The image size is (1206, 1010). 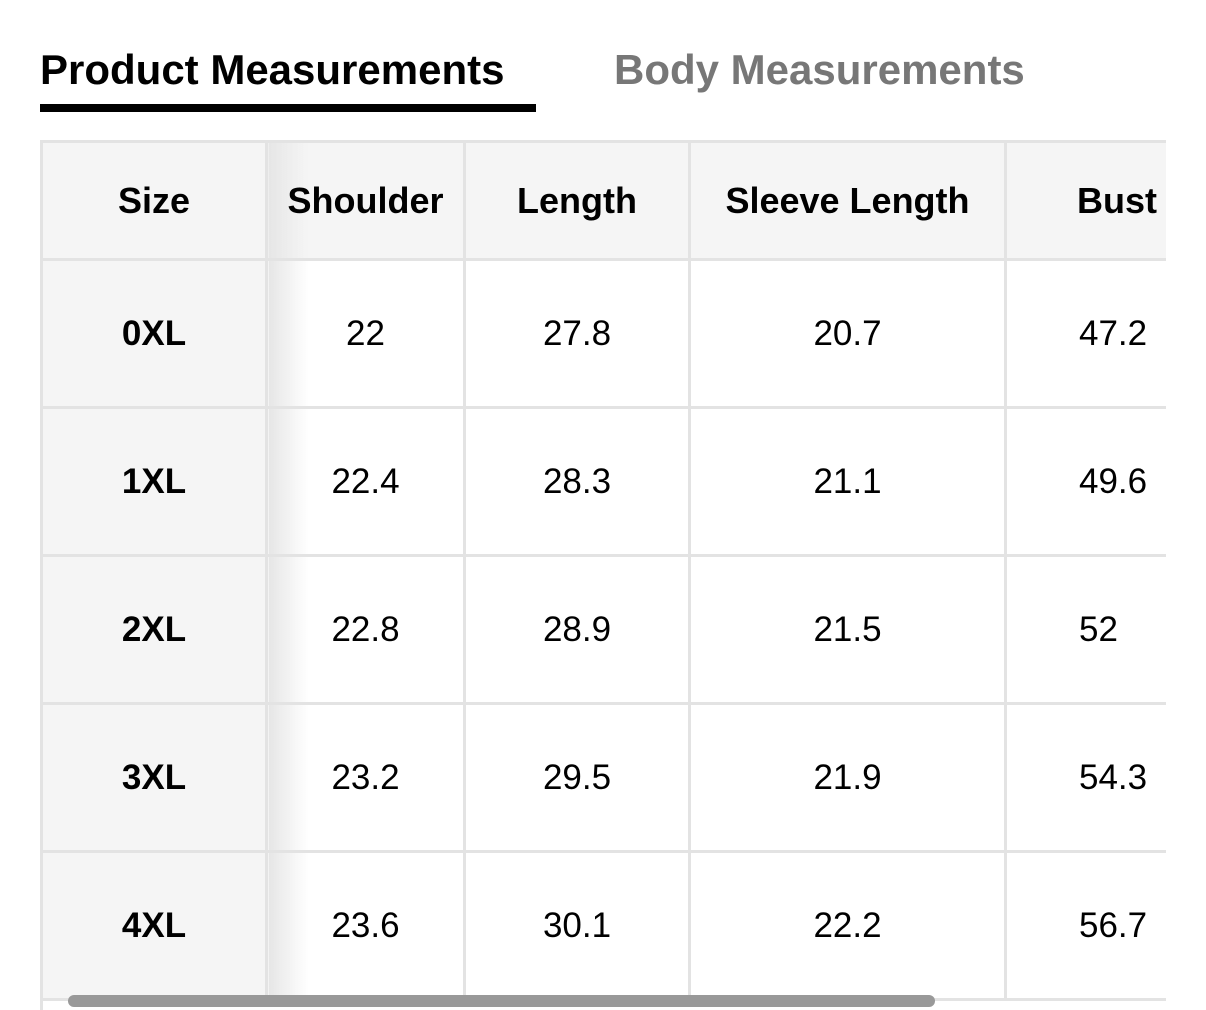 What do you see at coordinates (365, 777) in the screenshot?
I see `cell-shoulder: 23.2` at bounding box center [365, 777].